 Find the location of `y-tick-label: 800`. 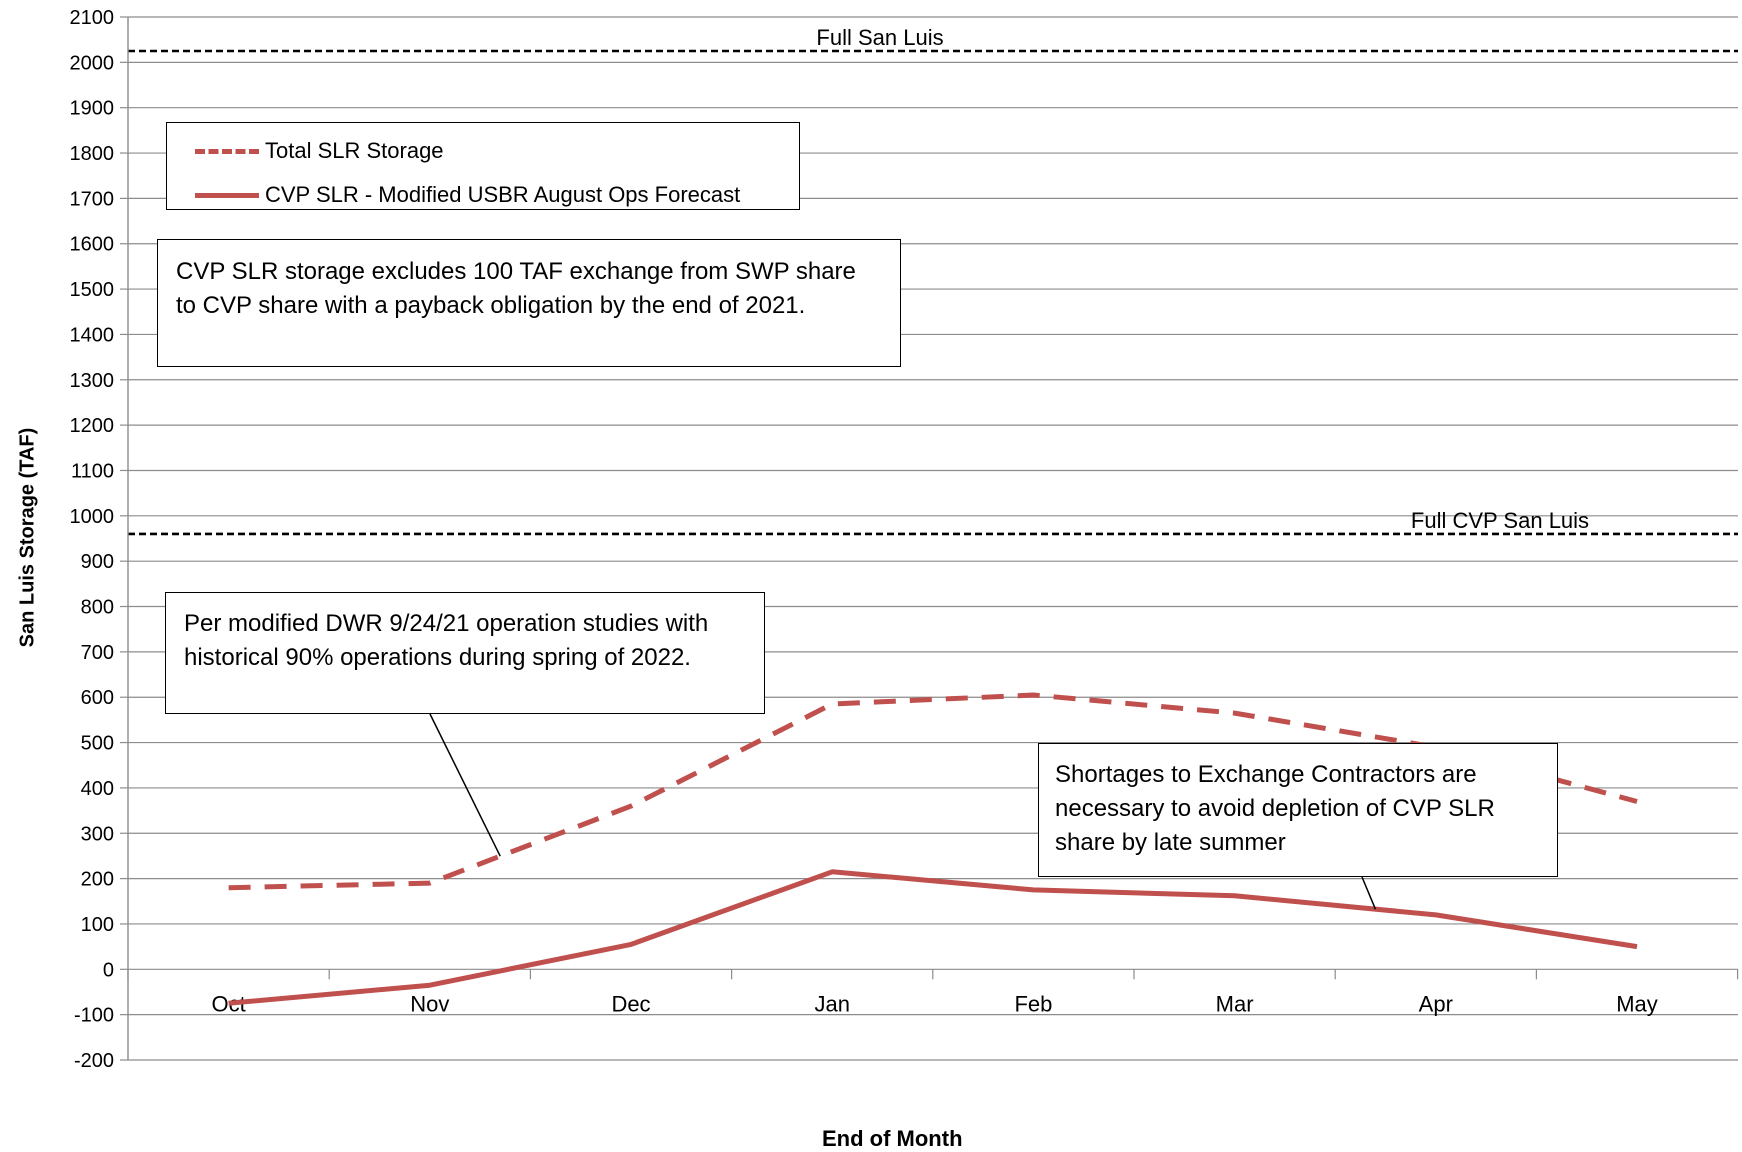

y-tick-label: 800 is located at coordinates (97, 608).